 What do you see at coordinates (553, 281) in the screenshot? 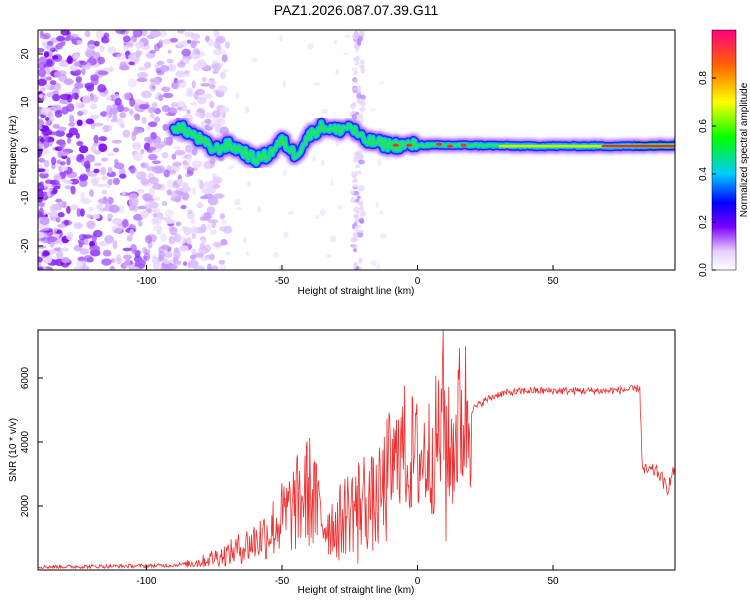
I see `spectrogram-x-tick-label: 50` at bounding box center [553, 281].